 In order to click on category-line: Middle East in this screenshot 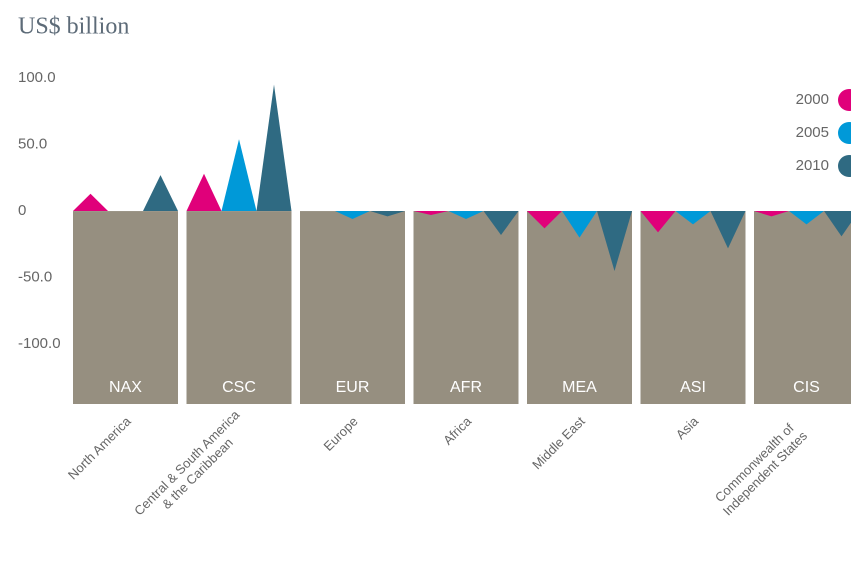, I will do `click(558, 443)`.